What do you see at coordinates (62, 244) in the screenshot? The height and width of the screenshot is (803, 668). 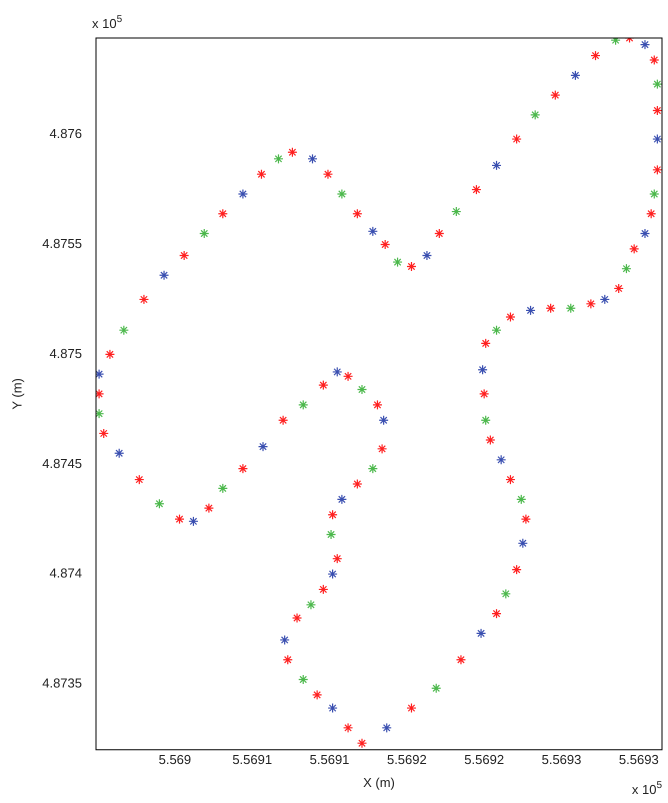 I see `y-tick-label: 4.8755` at bounding box center [62, 244].